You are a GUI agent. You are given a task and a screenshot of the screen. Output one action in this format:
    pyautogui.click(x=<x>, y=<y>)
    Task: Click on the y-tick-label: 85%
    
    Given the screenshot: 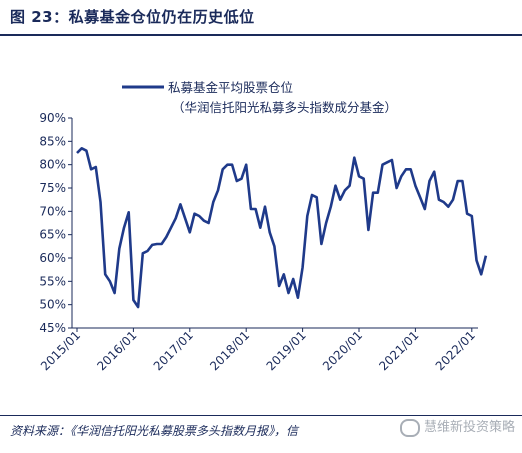 What is the action you would take?
    pyautogui.click(x=52, y=141)
    